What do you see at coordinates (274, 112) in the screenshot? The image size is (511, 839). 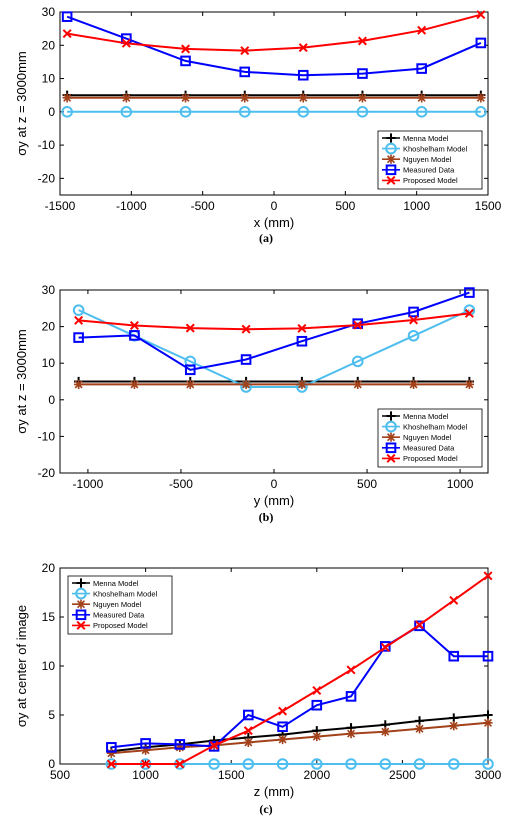 I see `series-khoshelham-model` at bounding box center [274, 112].